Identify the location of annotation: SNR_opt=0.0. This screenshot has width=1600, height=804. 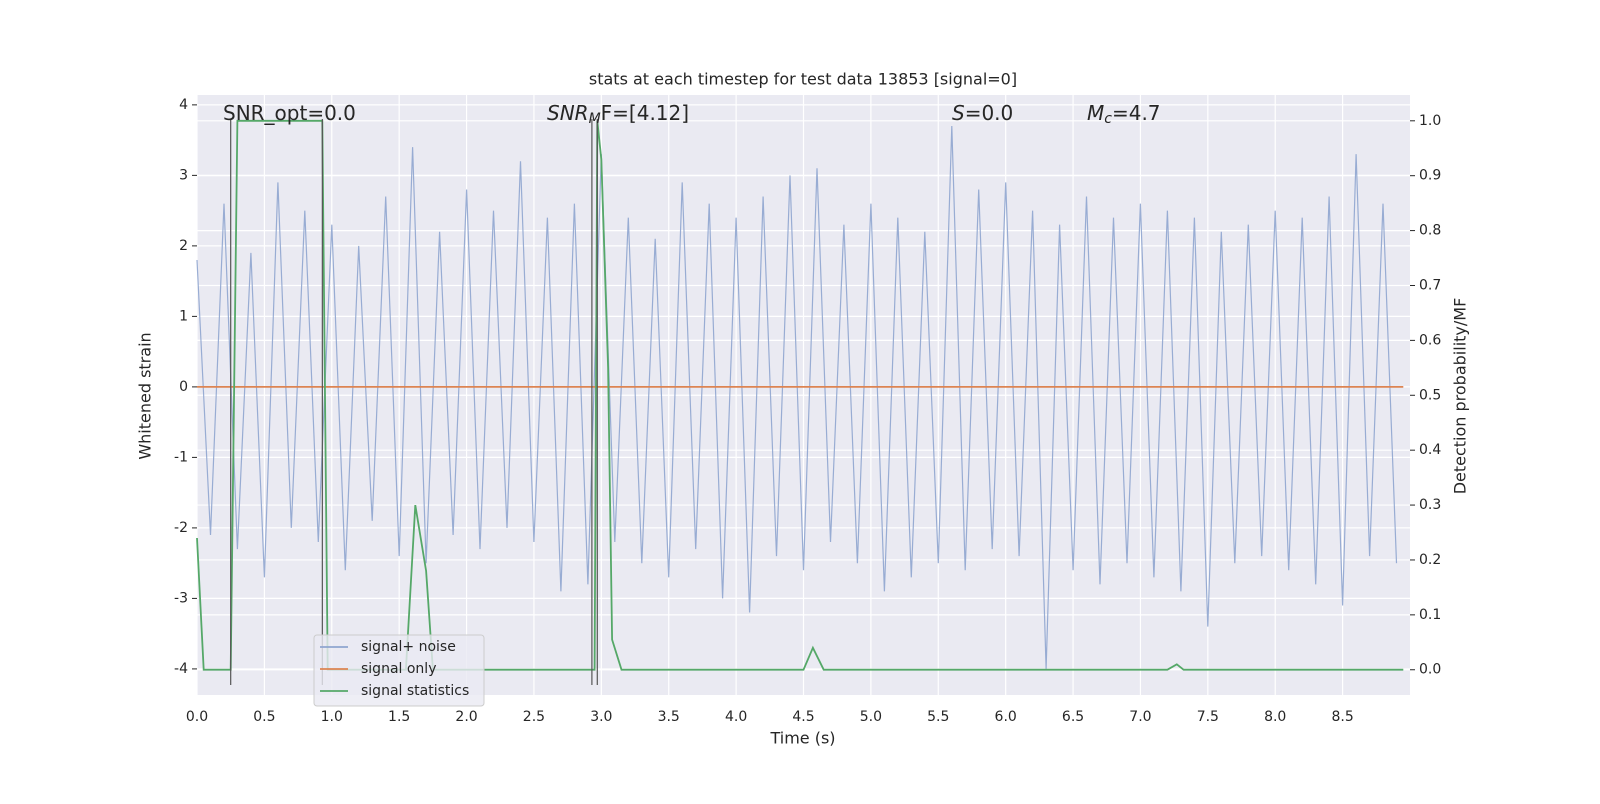
(289, 113).